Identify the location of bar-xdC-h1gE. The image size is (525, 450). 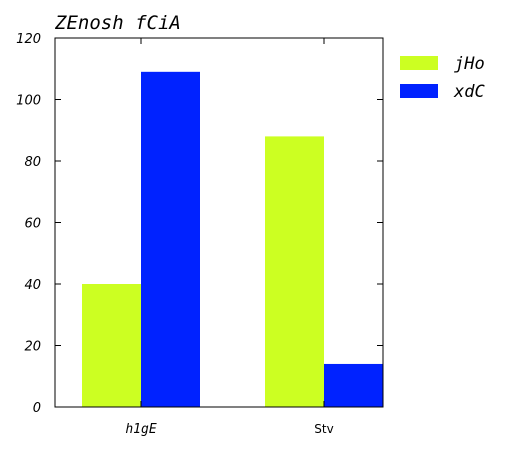
(170, 239).